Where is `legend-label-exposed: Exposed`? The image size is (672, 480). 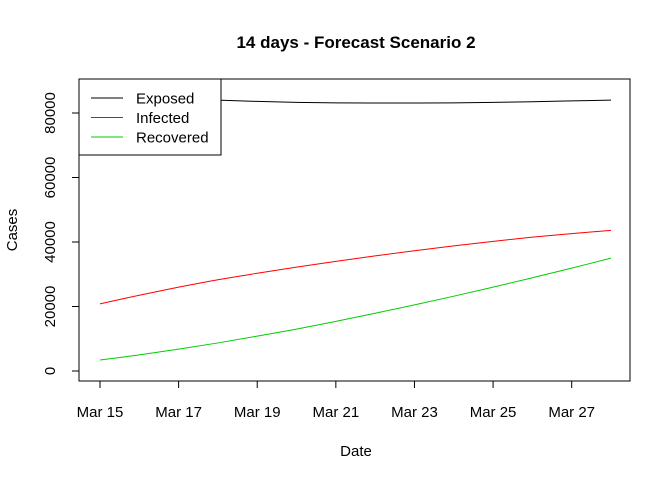 legend-label-exposed: Exposed is located at coordinates (165, 99).